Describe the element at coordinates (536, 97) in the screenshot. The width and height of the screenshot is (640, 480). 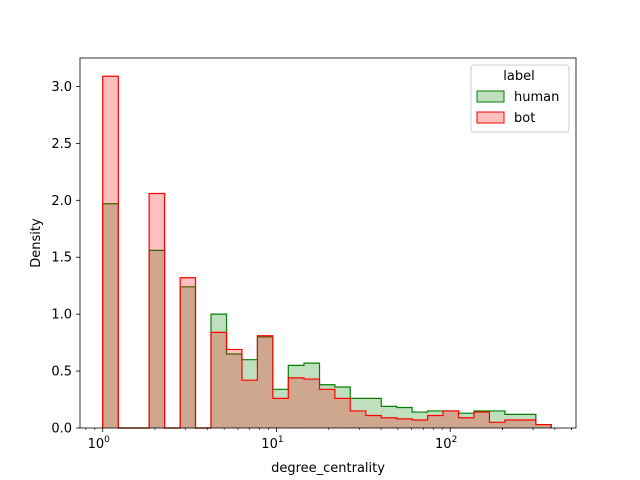
I see `legend-label-human: human` at that location.